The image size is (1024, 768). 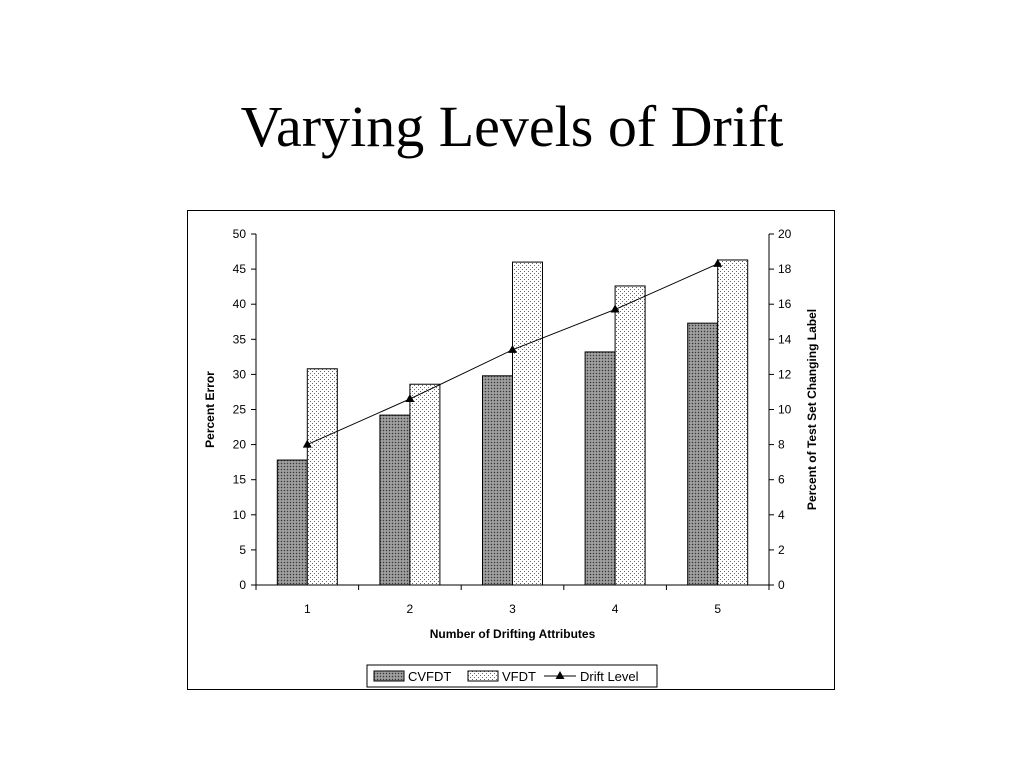 What do you see at coordinates (512, 126) in the screenshot?
I see `slide-title: Varying Levels of Drift` at bounding box center [512, 126].